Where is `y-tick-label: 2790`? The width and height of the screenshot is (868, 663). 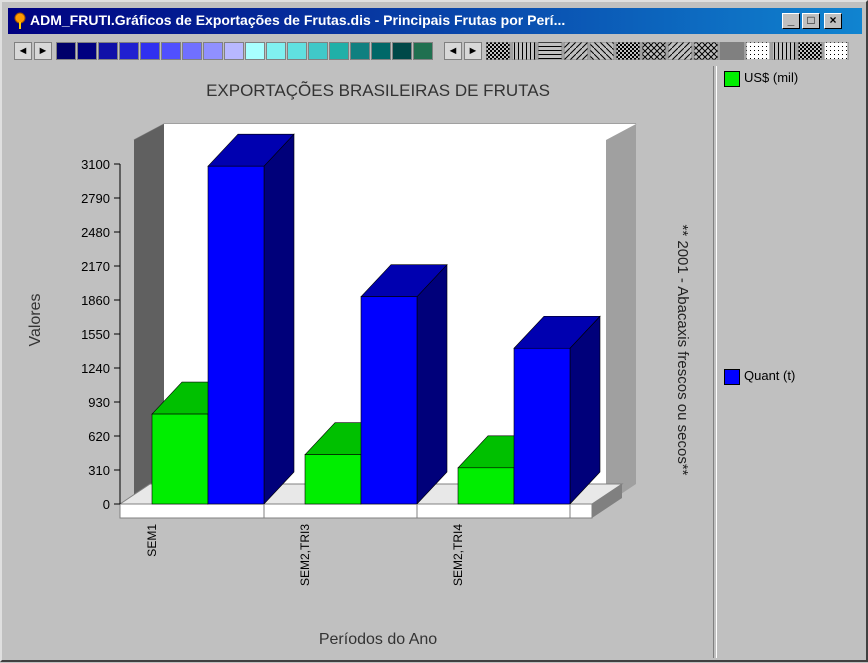 y-tick-label: 2790 is located at coordinates (95, 198).